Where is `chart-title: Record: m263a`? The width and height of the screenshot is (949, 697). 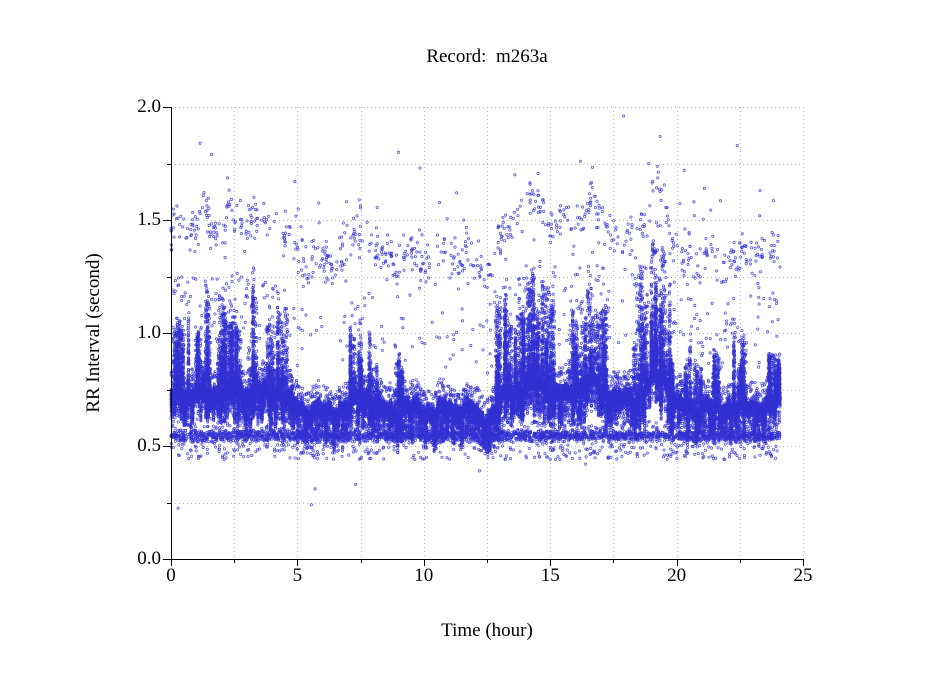 chart-title: Record: m263a is located at coordinates (487, 56).